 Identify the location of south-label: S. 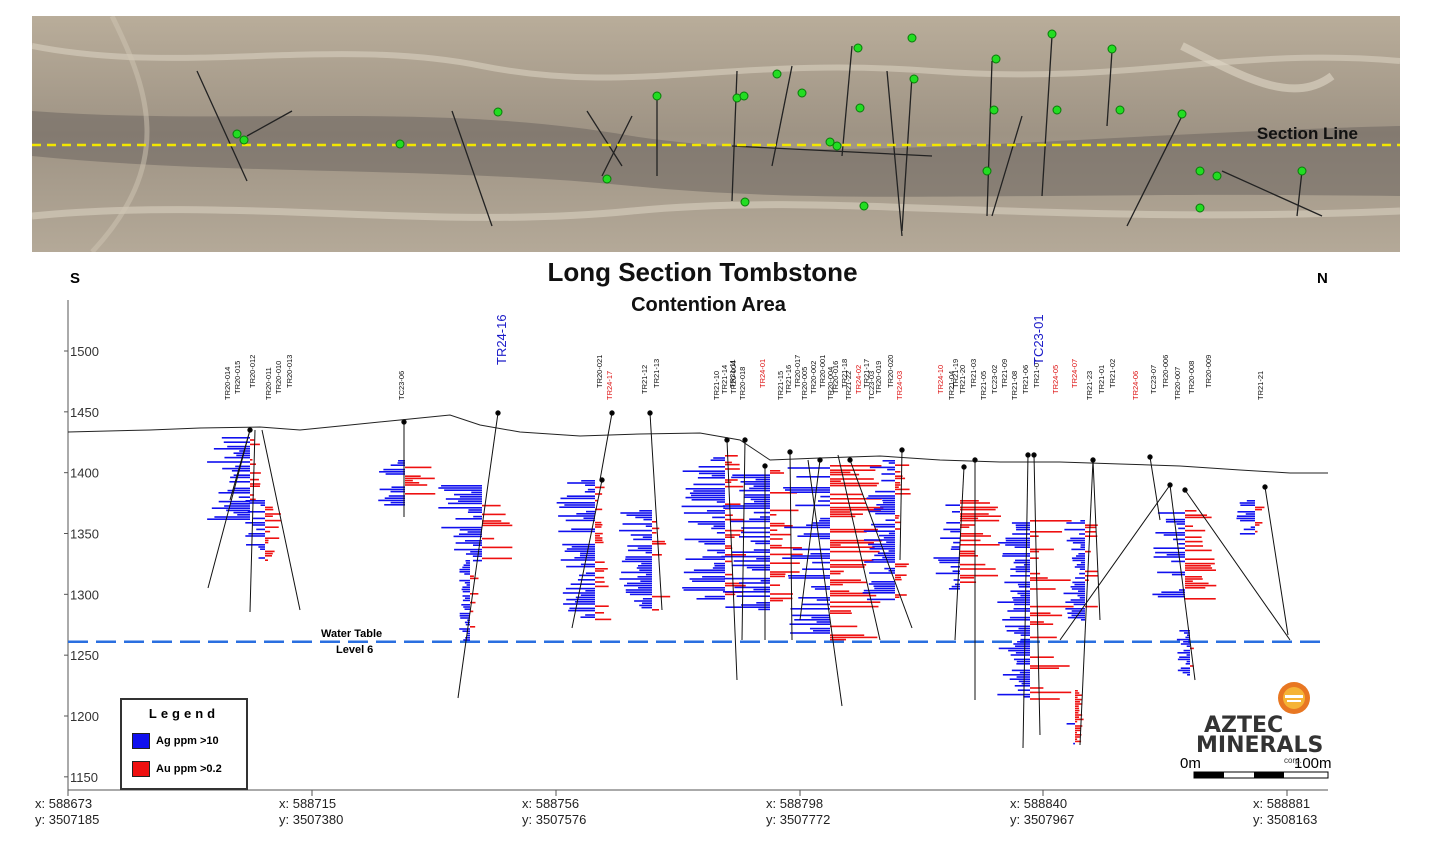
(75, 278).